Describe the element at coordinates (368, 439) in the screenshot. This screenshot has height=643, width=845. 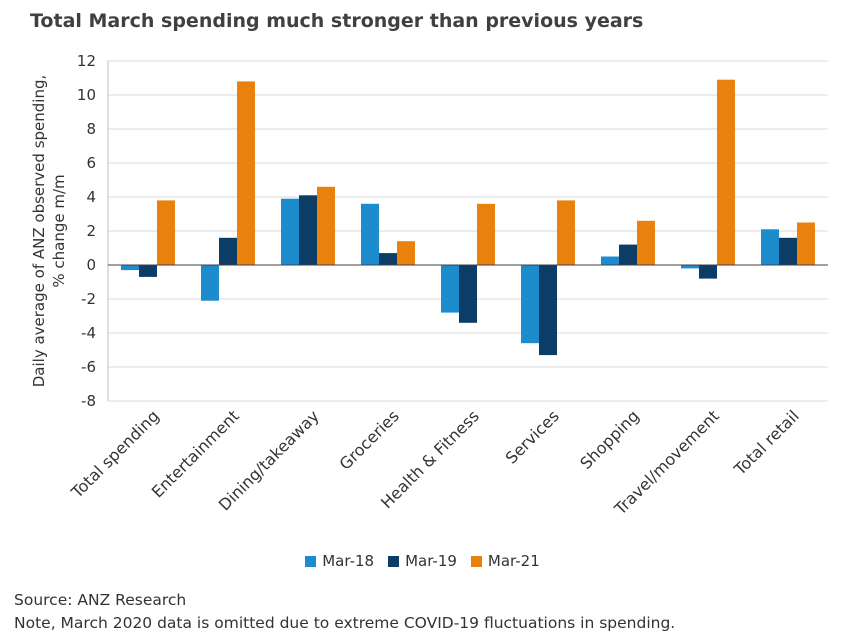
I see `x-tick-label: Groceries` at that location.